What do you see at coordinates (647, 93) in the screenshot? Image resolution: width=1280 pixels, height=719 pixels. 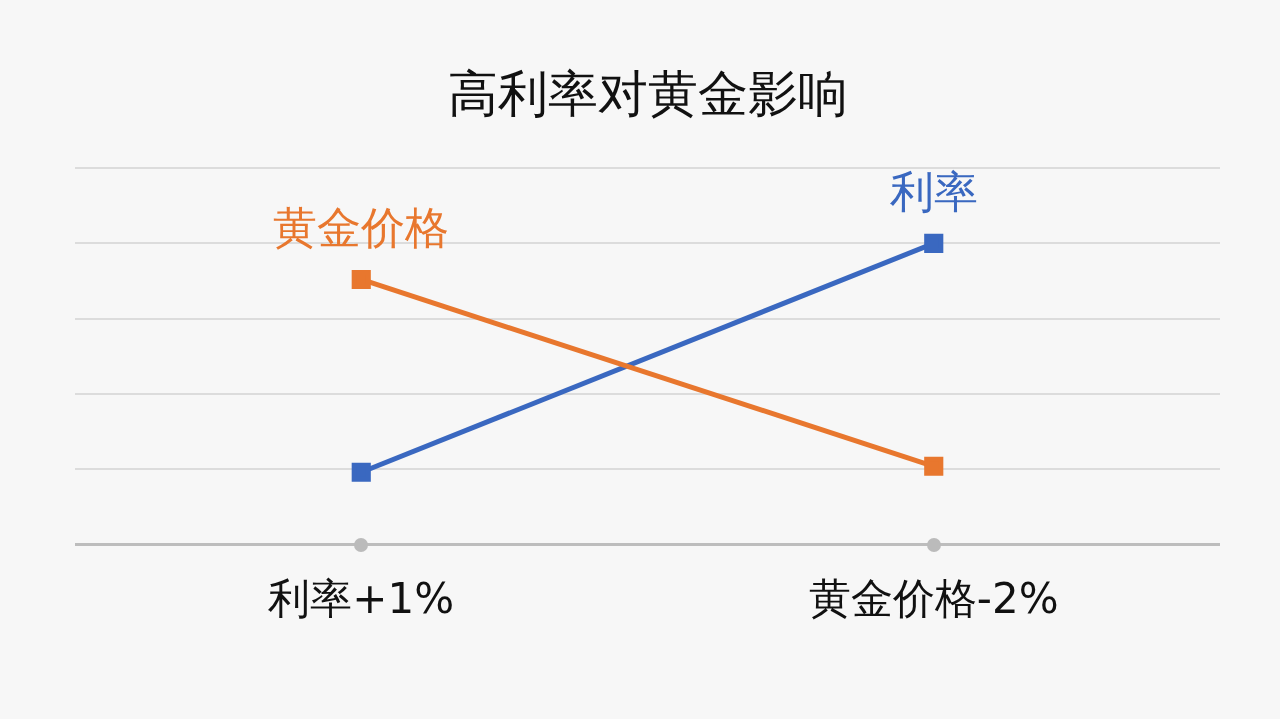 I see `chart-title: 高利率对黄金影响` at bounding box center [647, 93].